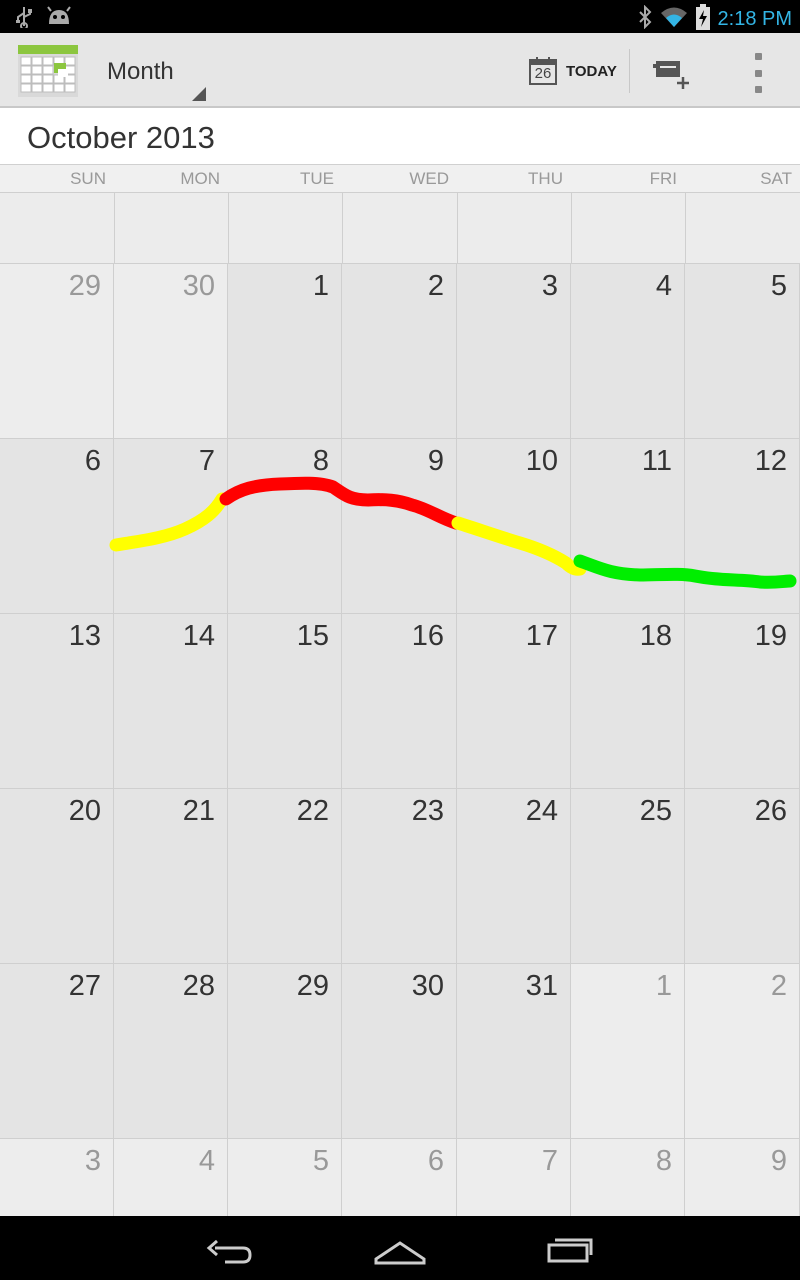 The height and width of the screenshot is (1280, 800). Describe the element at coordinates (655, 636) in the screenshot. I see `day-number: 18` at that location.